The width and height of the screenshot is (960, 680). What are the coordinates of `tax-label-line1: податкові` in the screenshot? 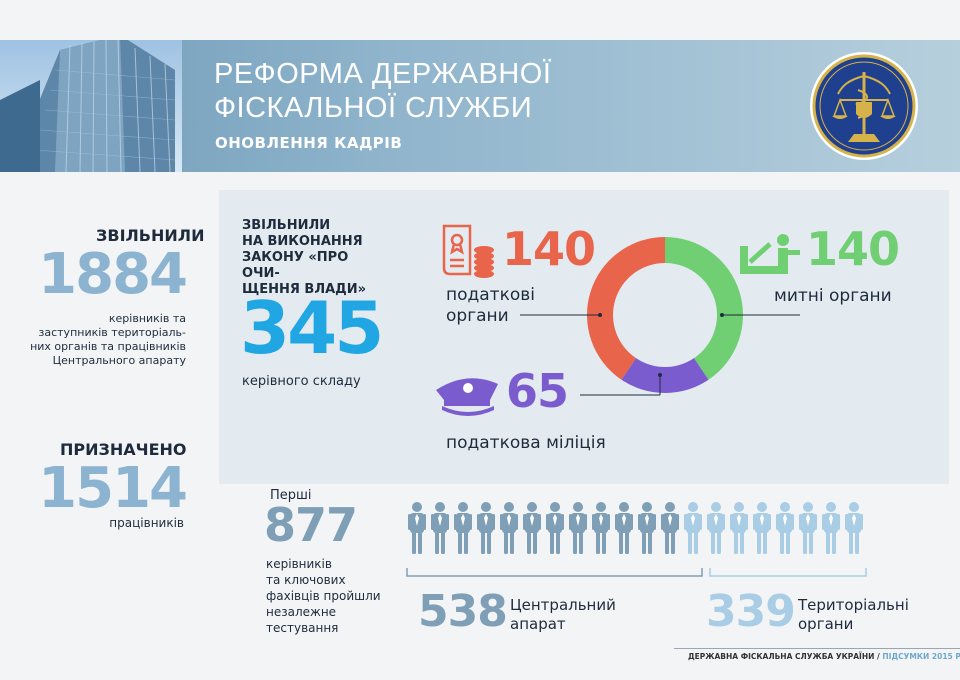 It's located at (491, 295).